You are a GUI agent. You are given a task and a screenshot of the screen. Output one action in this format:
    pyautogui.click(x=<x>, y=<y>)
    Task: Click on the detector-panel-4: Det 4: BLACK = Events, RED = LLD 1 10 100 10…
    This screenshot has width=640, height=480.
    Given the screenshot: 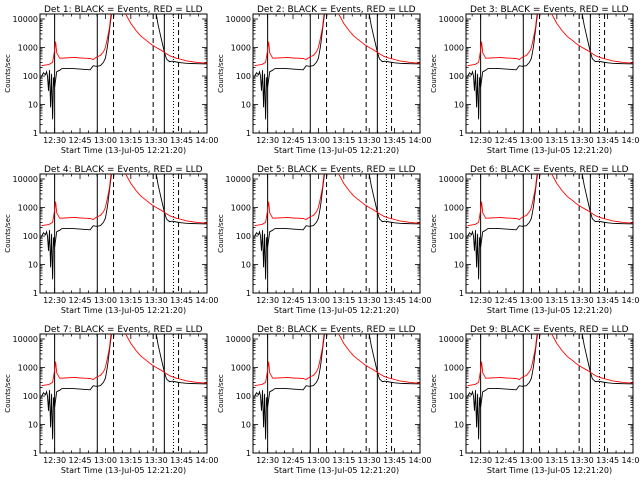 What is the action you would take?
    pyautogui.click(x=111, y=240)
    